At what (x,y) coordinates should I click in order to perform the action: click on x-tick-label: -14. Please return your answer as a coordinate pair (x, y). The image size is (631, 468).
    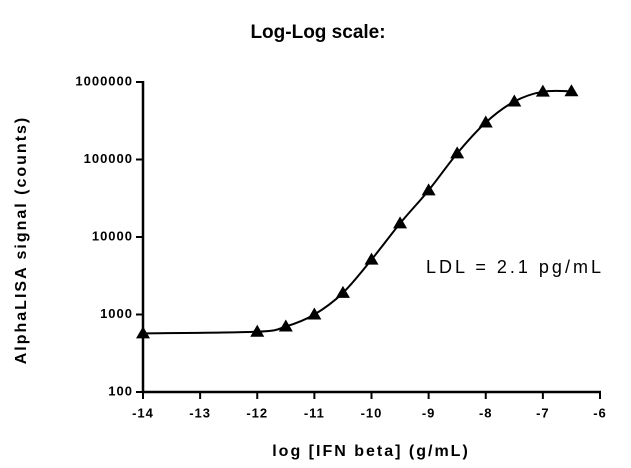
    Looking at the image, I should click on (143, 412).